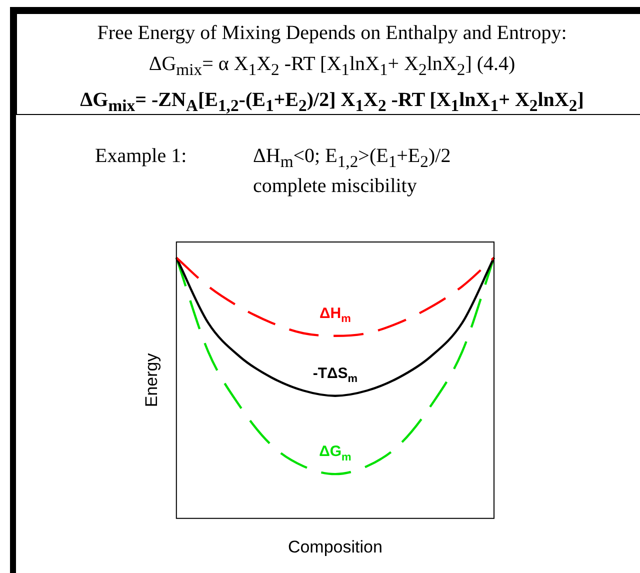 This screenshot has height=573, width=640. Describe the element at coordinates (335, 186) in the screenshot. I see `text: complete miscibility` at that location.